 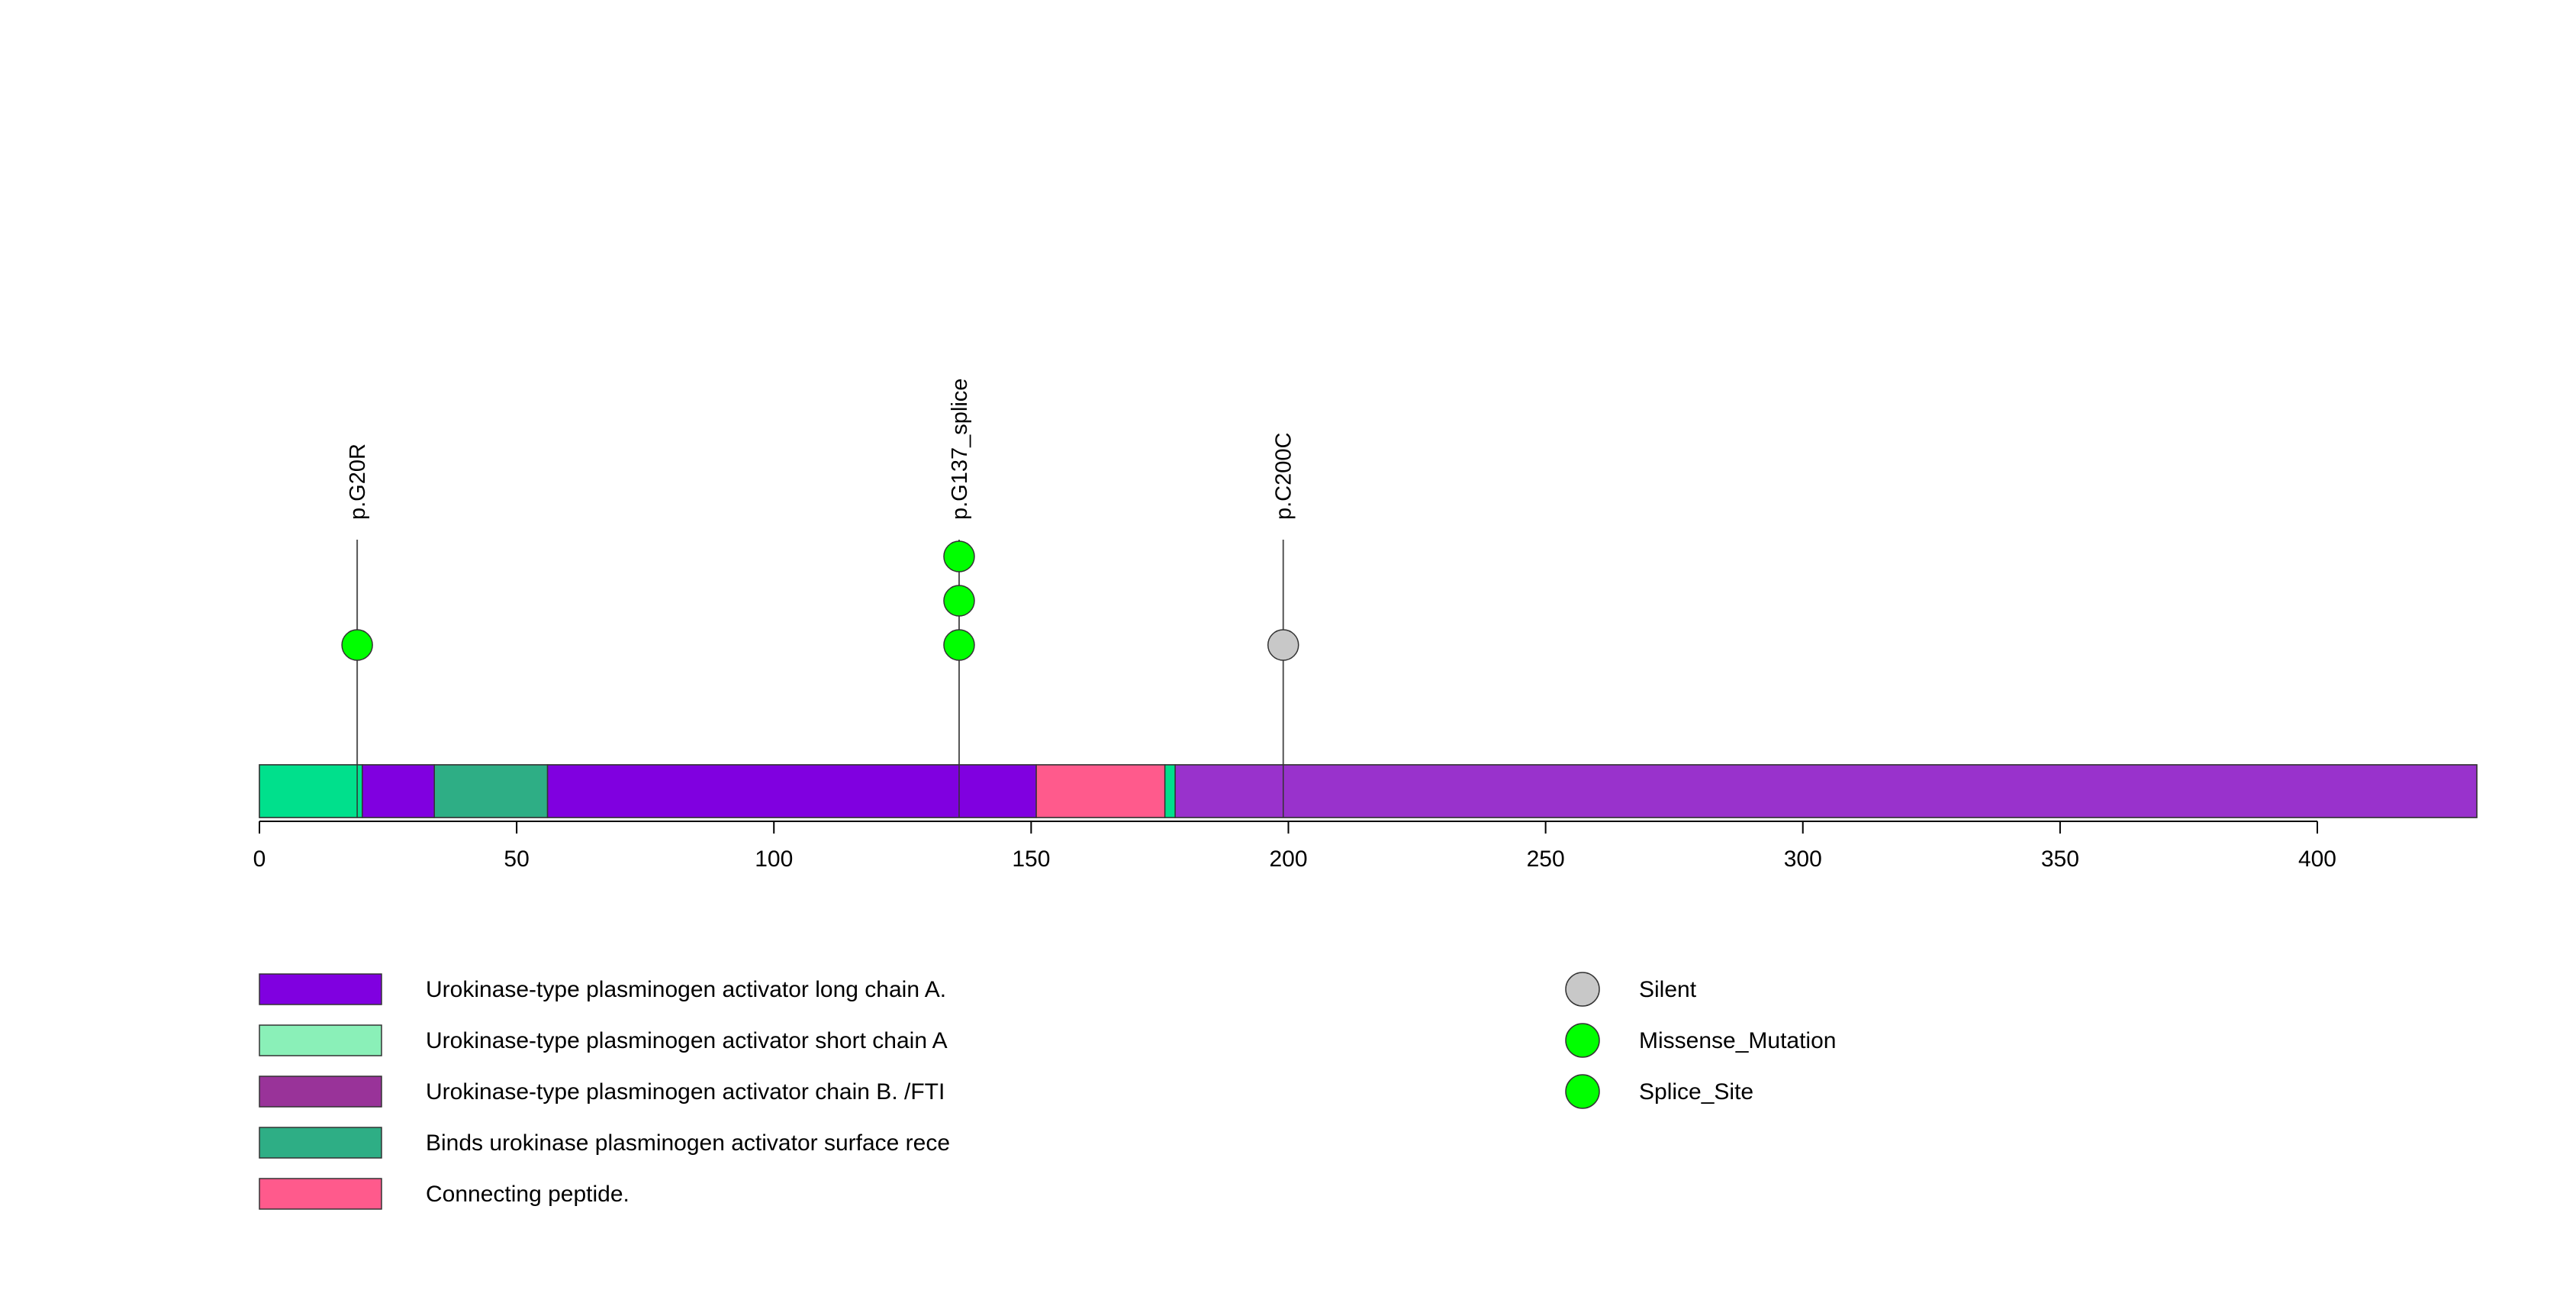 What do you see at coordinates (1294, 847) in the screenshot?
I see `x-axis: 0 50 100 150 200 250 300 350 400` at bounding box center [1294, 847].